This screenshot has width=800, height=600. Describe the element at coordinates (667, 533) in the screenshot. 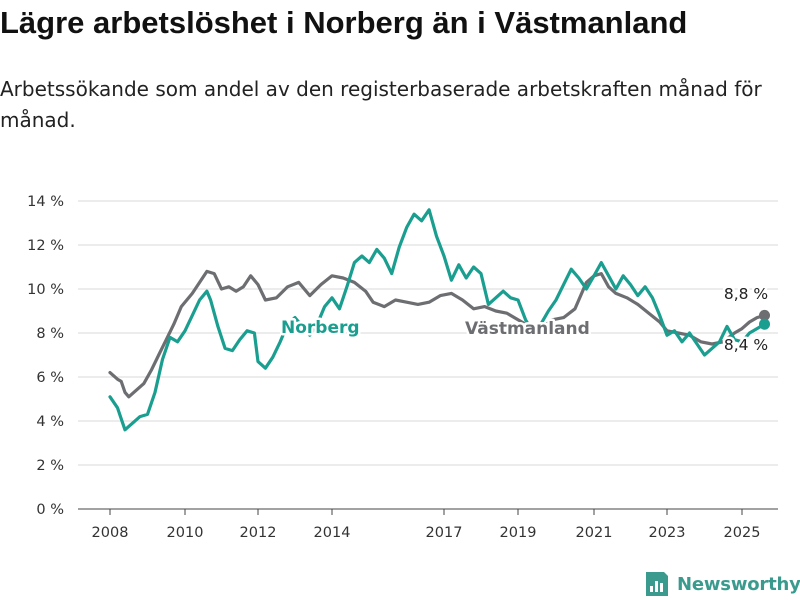

I see `x-tick-label: 2023` at that location.